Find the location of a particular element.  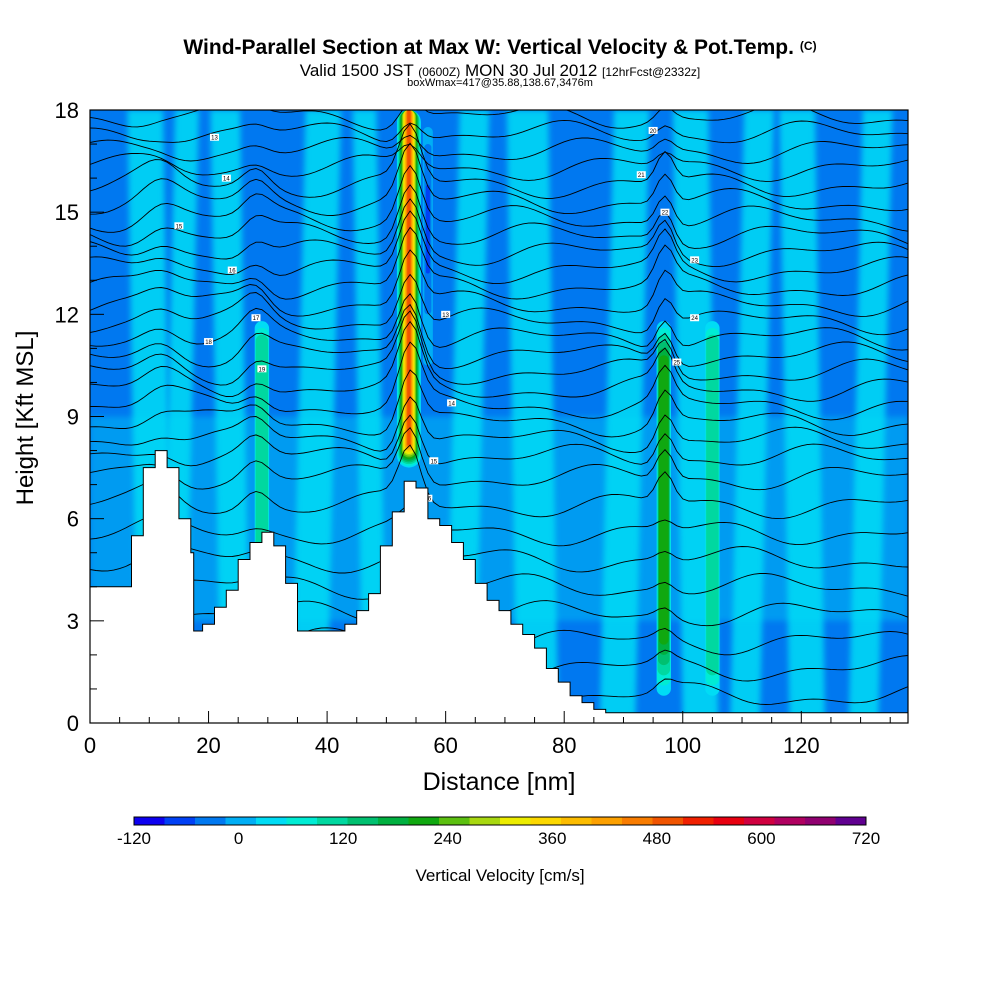

isentrope-label: 21 is located at coordinates (641, 176).